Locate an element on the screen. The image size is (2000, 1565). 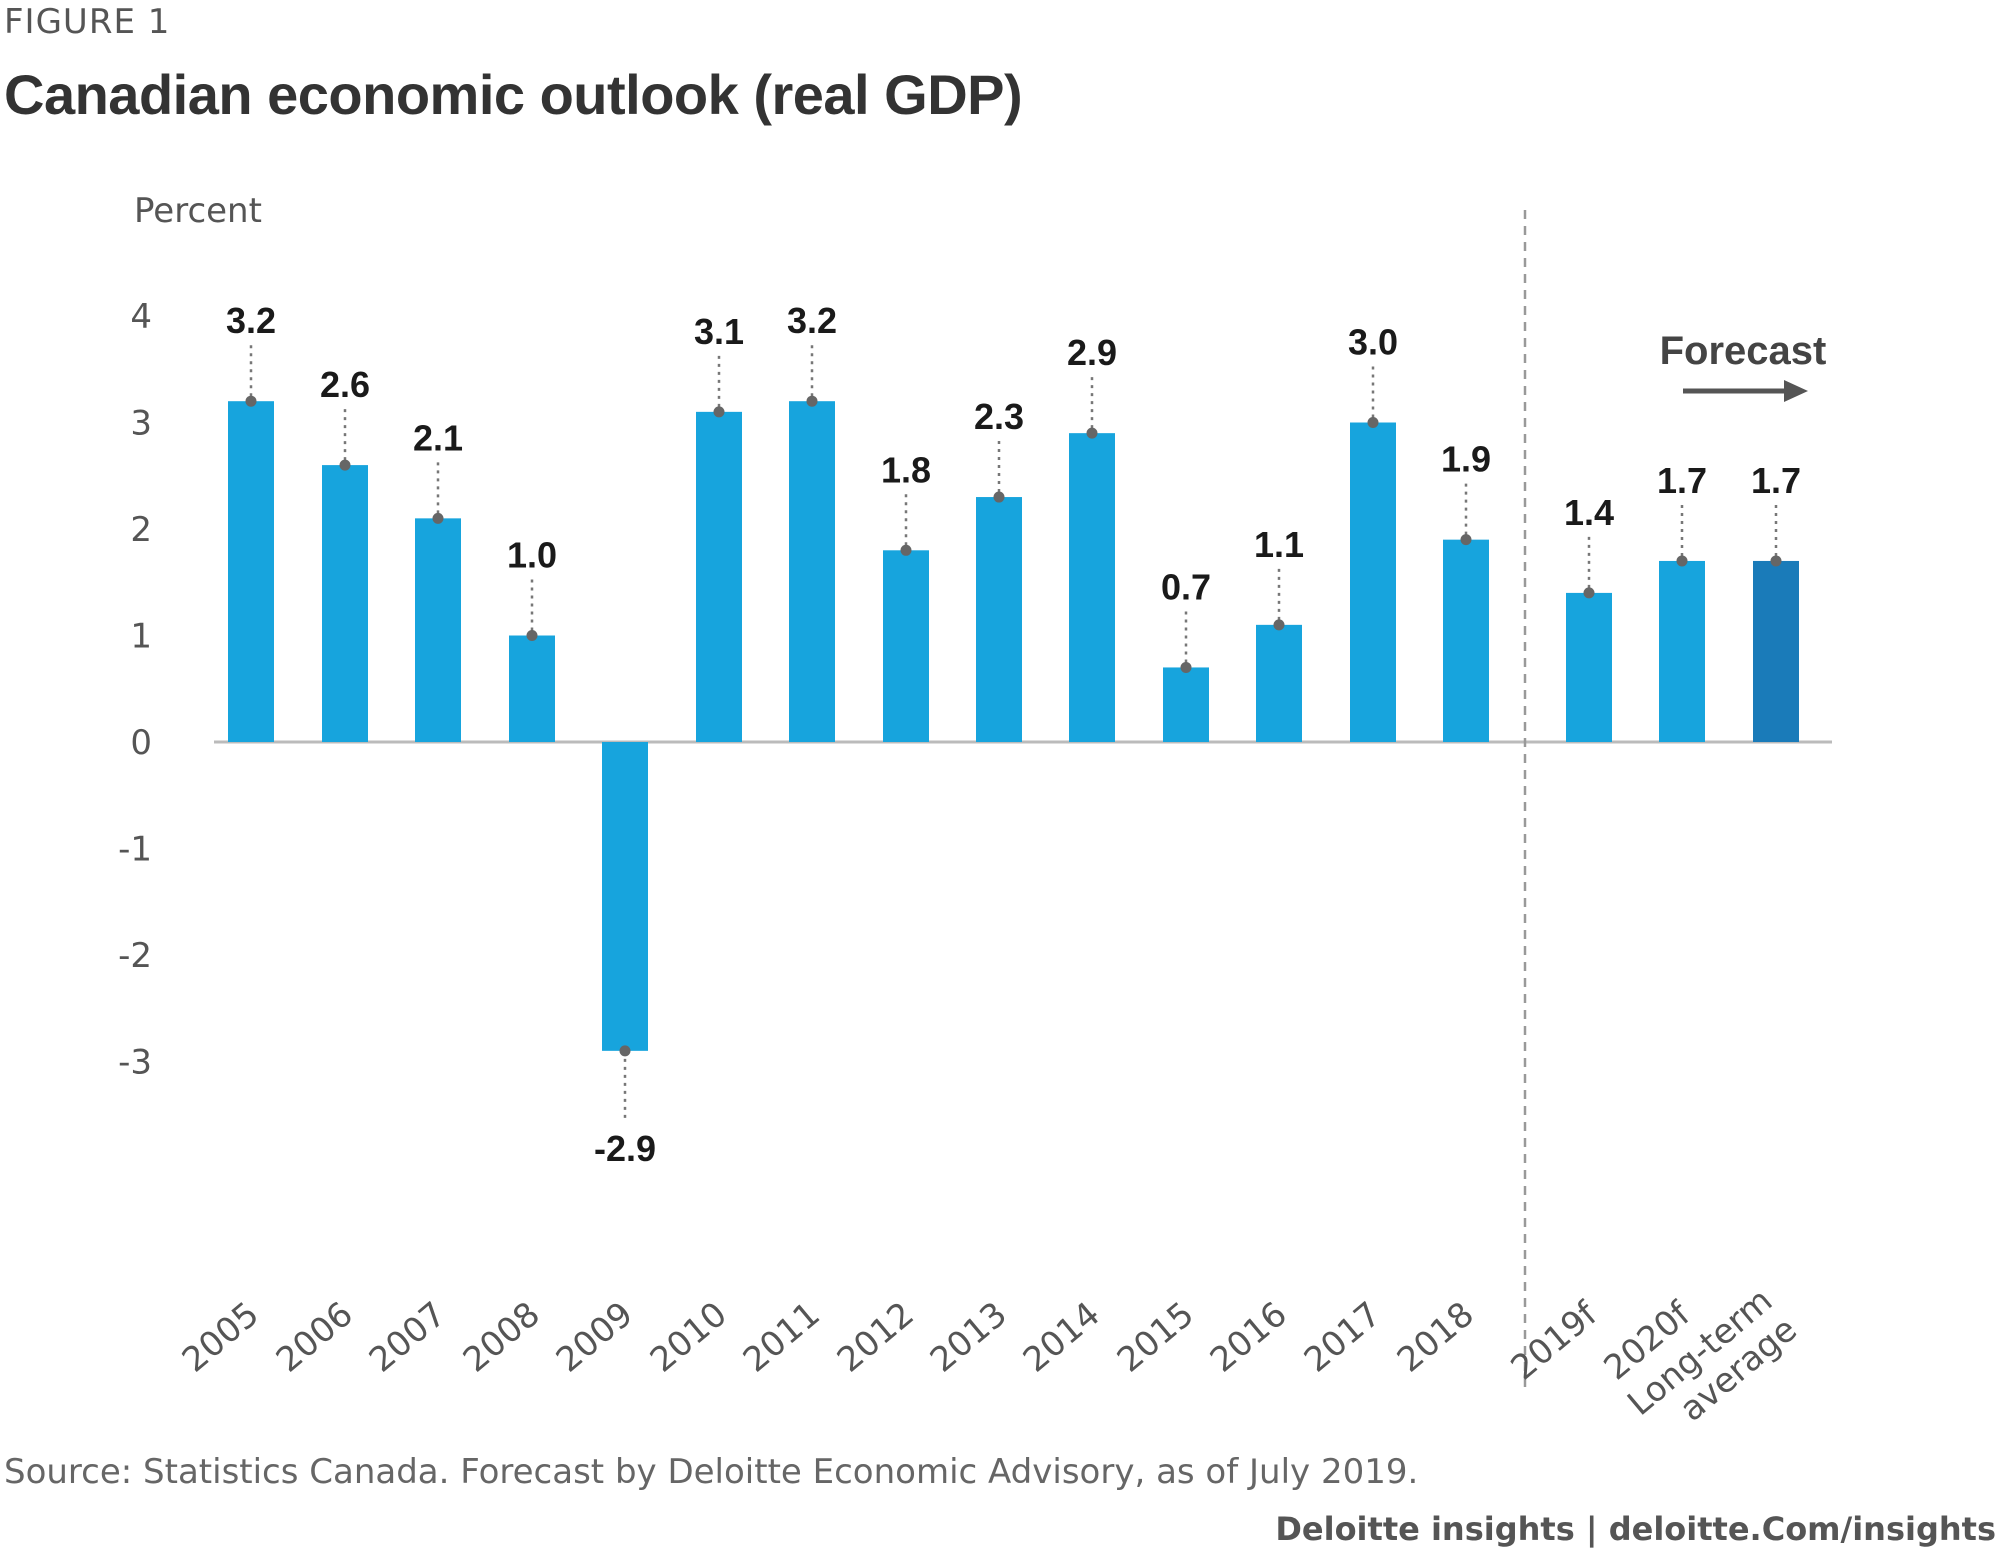
value-label: 1.4 is located at coordinates (1589, 512).